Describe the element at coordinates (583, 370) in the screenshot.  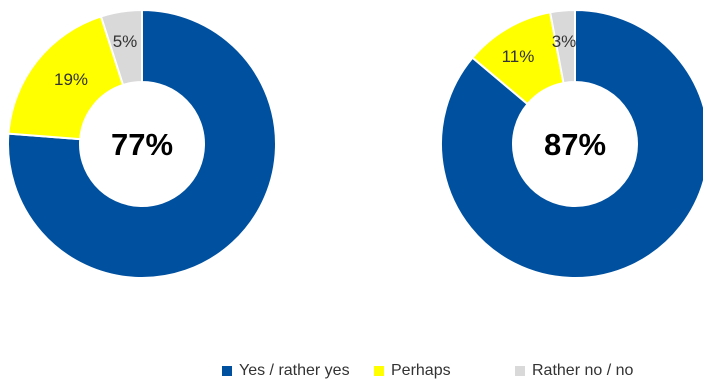
I see `legend-label-no: Rather no / no` at that location.